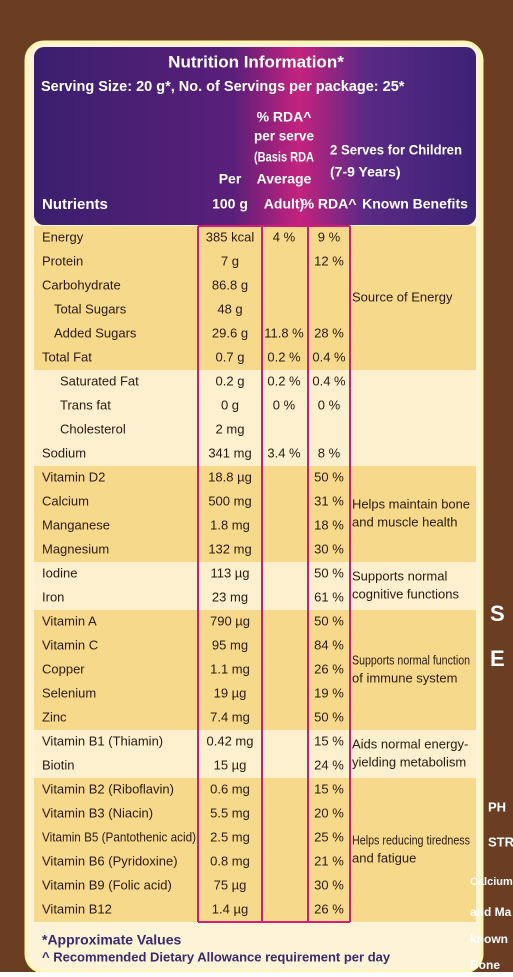  What do you see at coordinates (230, 596) in the screenshot?
I see `per-100g: 23 mg` at bounding box center [230, 596].